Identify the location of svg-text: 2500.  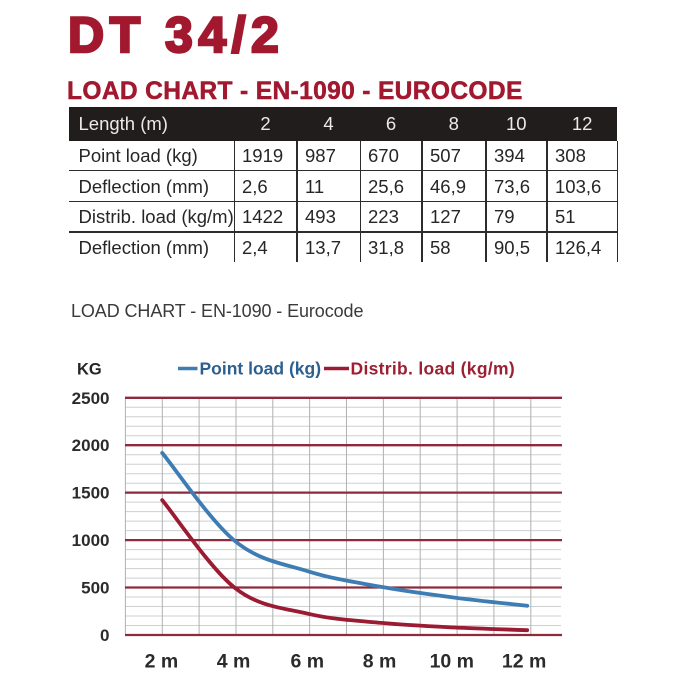
(91, 398).